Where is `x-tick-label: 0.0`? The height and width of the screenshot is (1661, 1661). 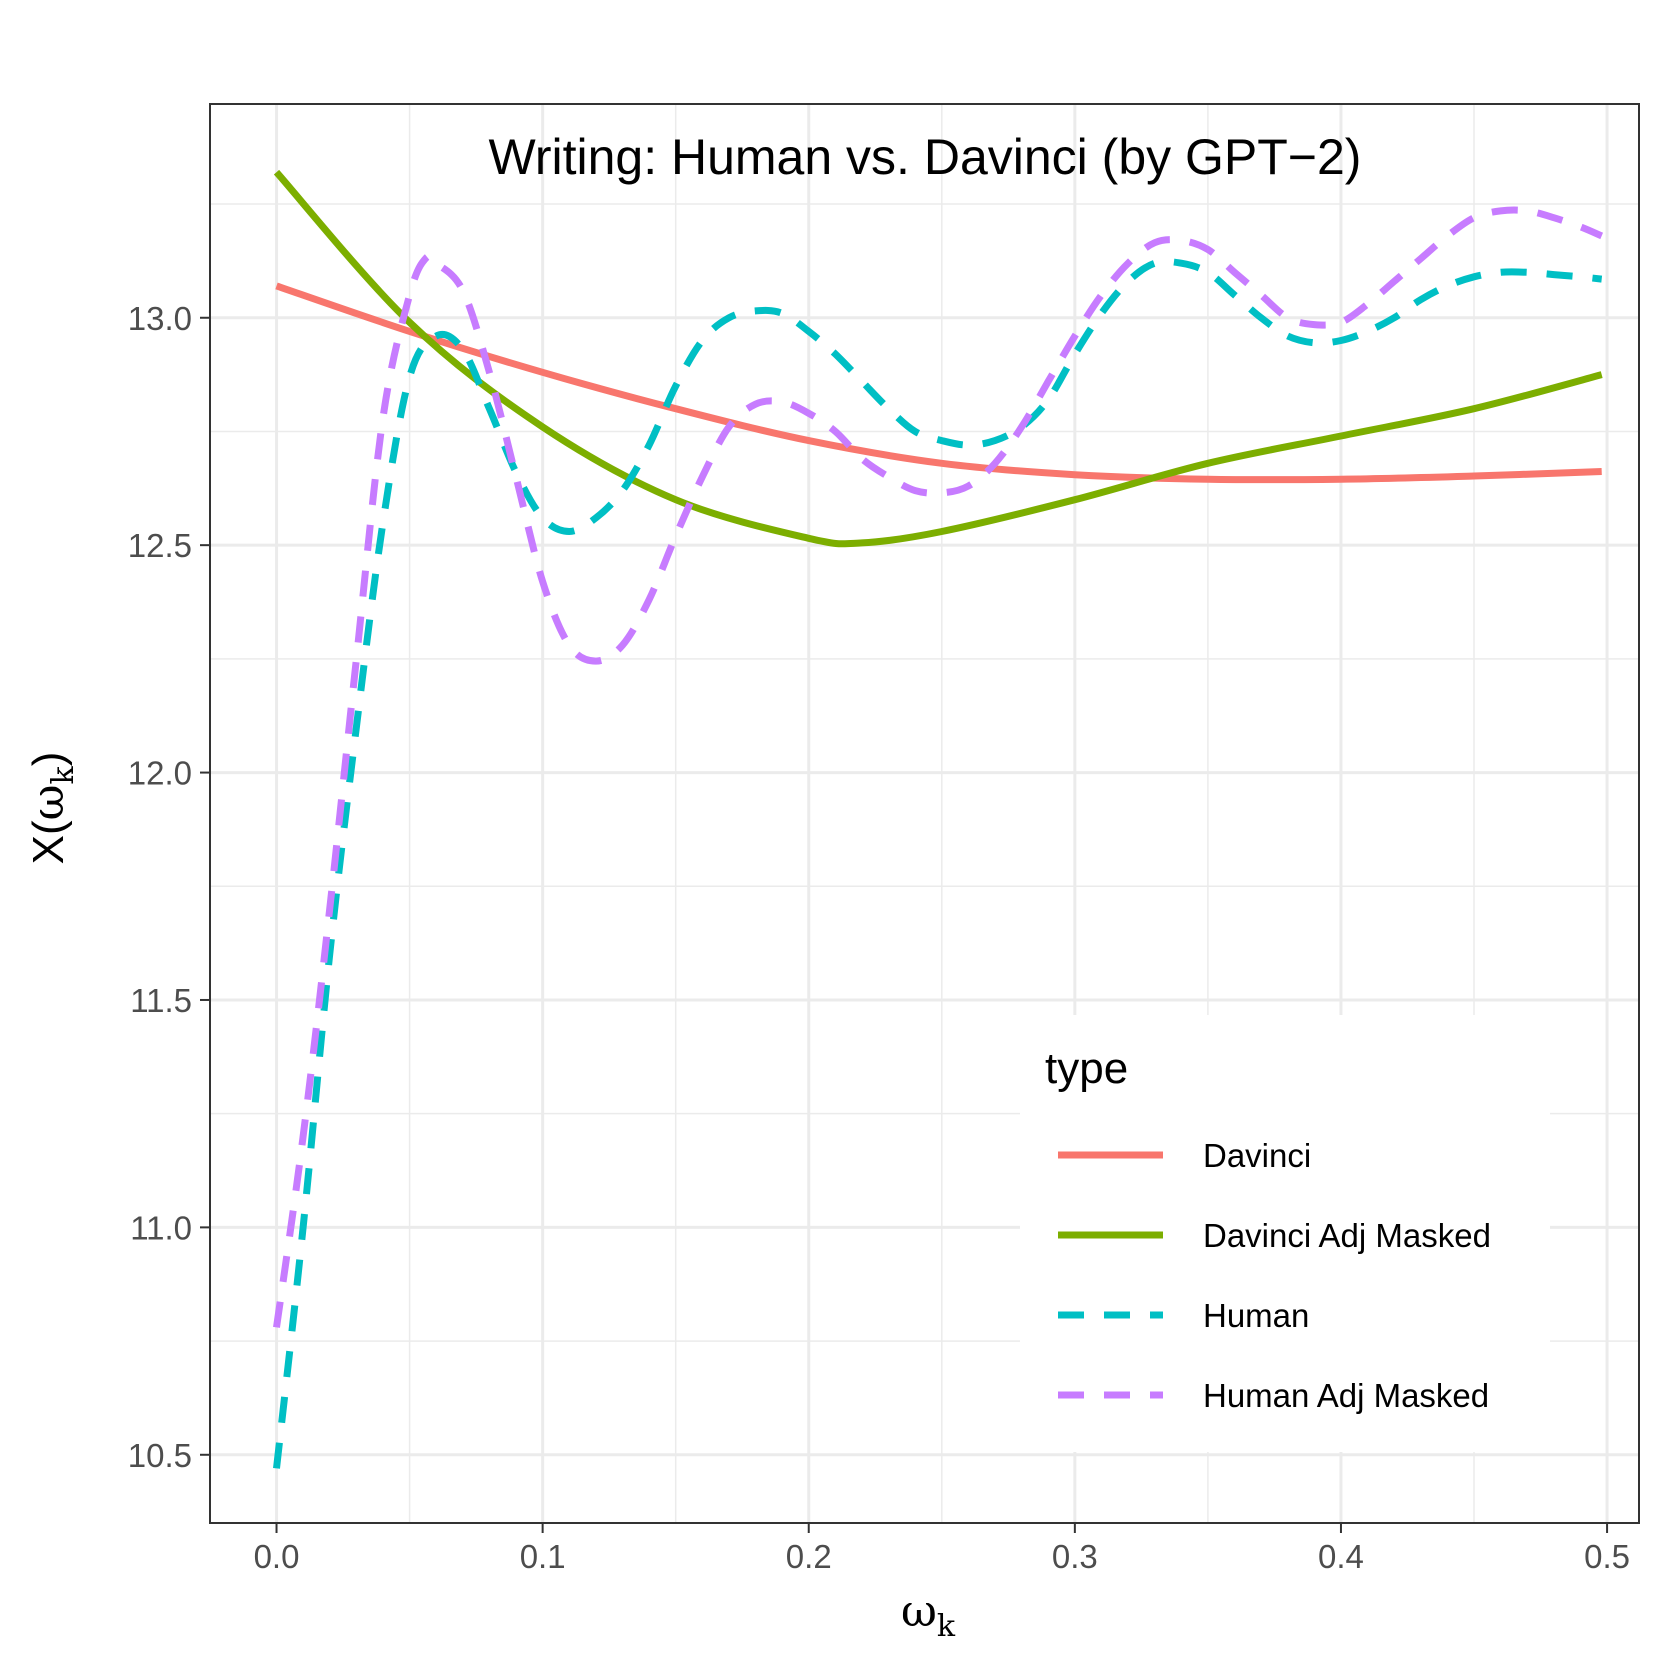 x-tick-label: 0.0 is located at coordinates (277, 1556).